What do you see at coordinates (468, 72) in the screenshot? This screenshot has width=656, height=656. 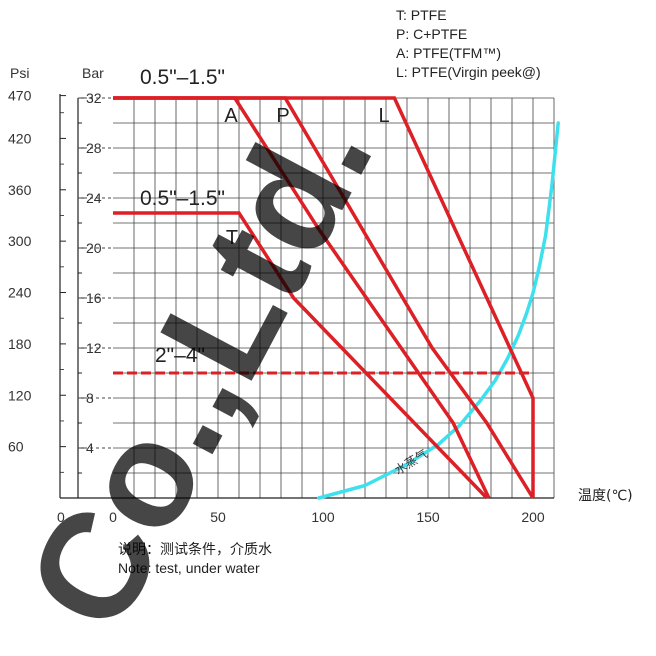 I see `legend-item-l: L: PTFE(Virgin peek@)` at bounding box center [468, 72].